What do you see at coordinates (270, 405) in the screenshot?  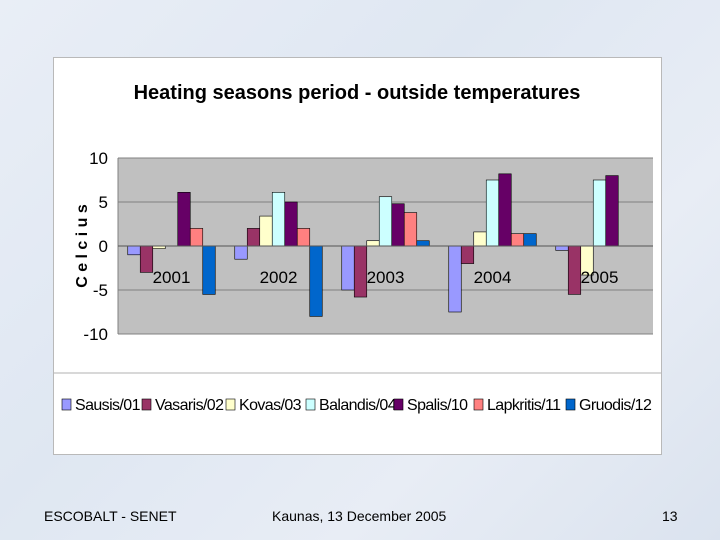 I see `legend-label: Kovas/03` at bounding box center [270, 405].